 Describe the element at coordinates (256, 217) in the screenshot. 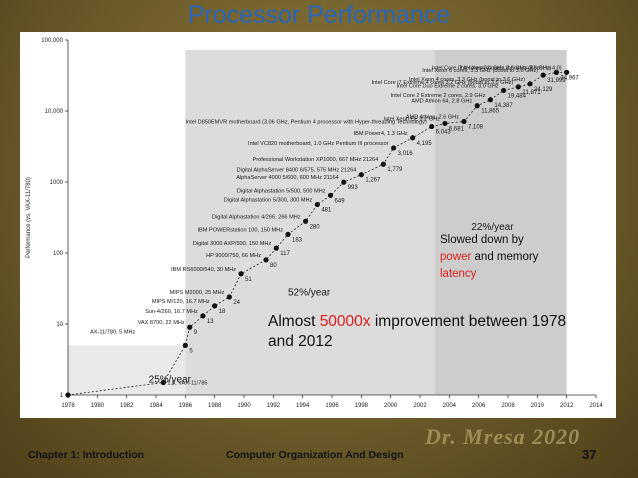

I see `processor-label: Digital Alphastation 4/266, 266 MHz` at that location.